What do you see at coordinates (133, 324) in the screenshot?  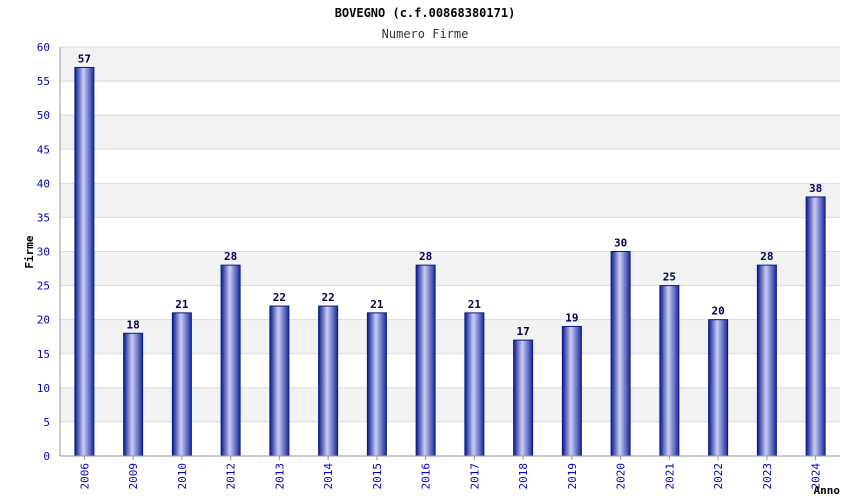 I see `data-label-2009: 18` at bounding box center [133, 324].